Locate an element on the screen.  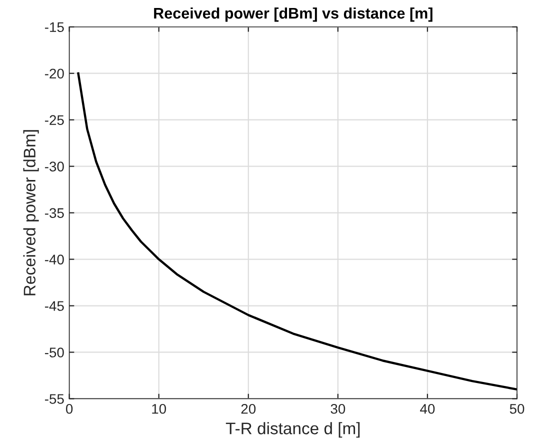
y-tick-label: -55 is located at coordinates (54, 399).